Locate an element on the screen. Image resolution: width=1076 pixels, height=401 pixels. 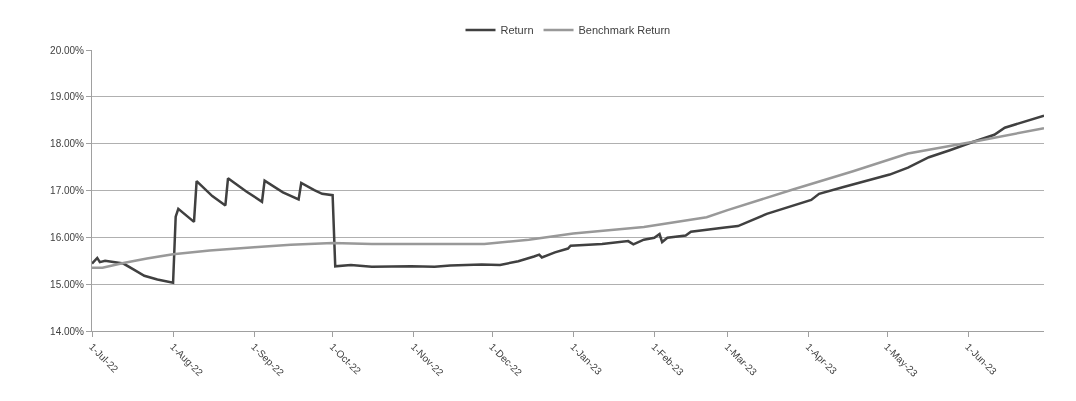
y-tick-label: 14.00% is located at coordinates (67, 331).